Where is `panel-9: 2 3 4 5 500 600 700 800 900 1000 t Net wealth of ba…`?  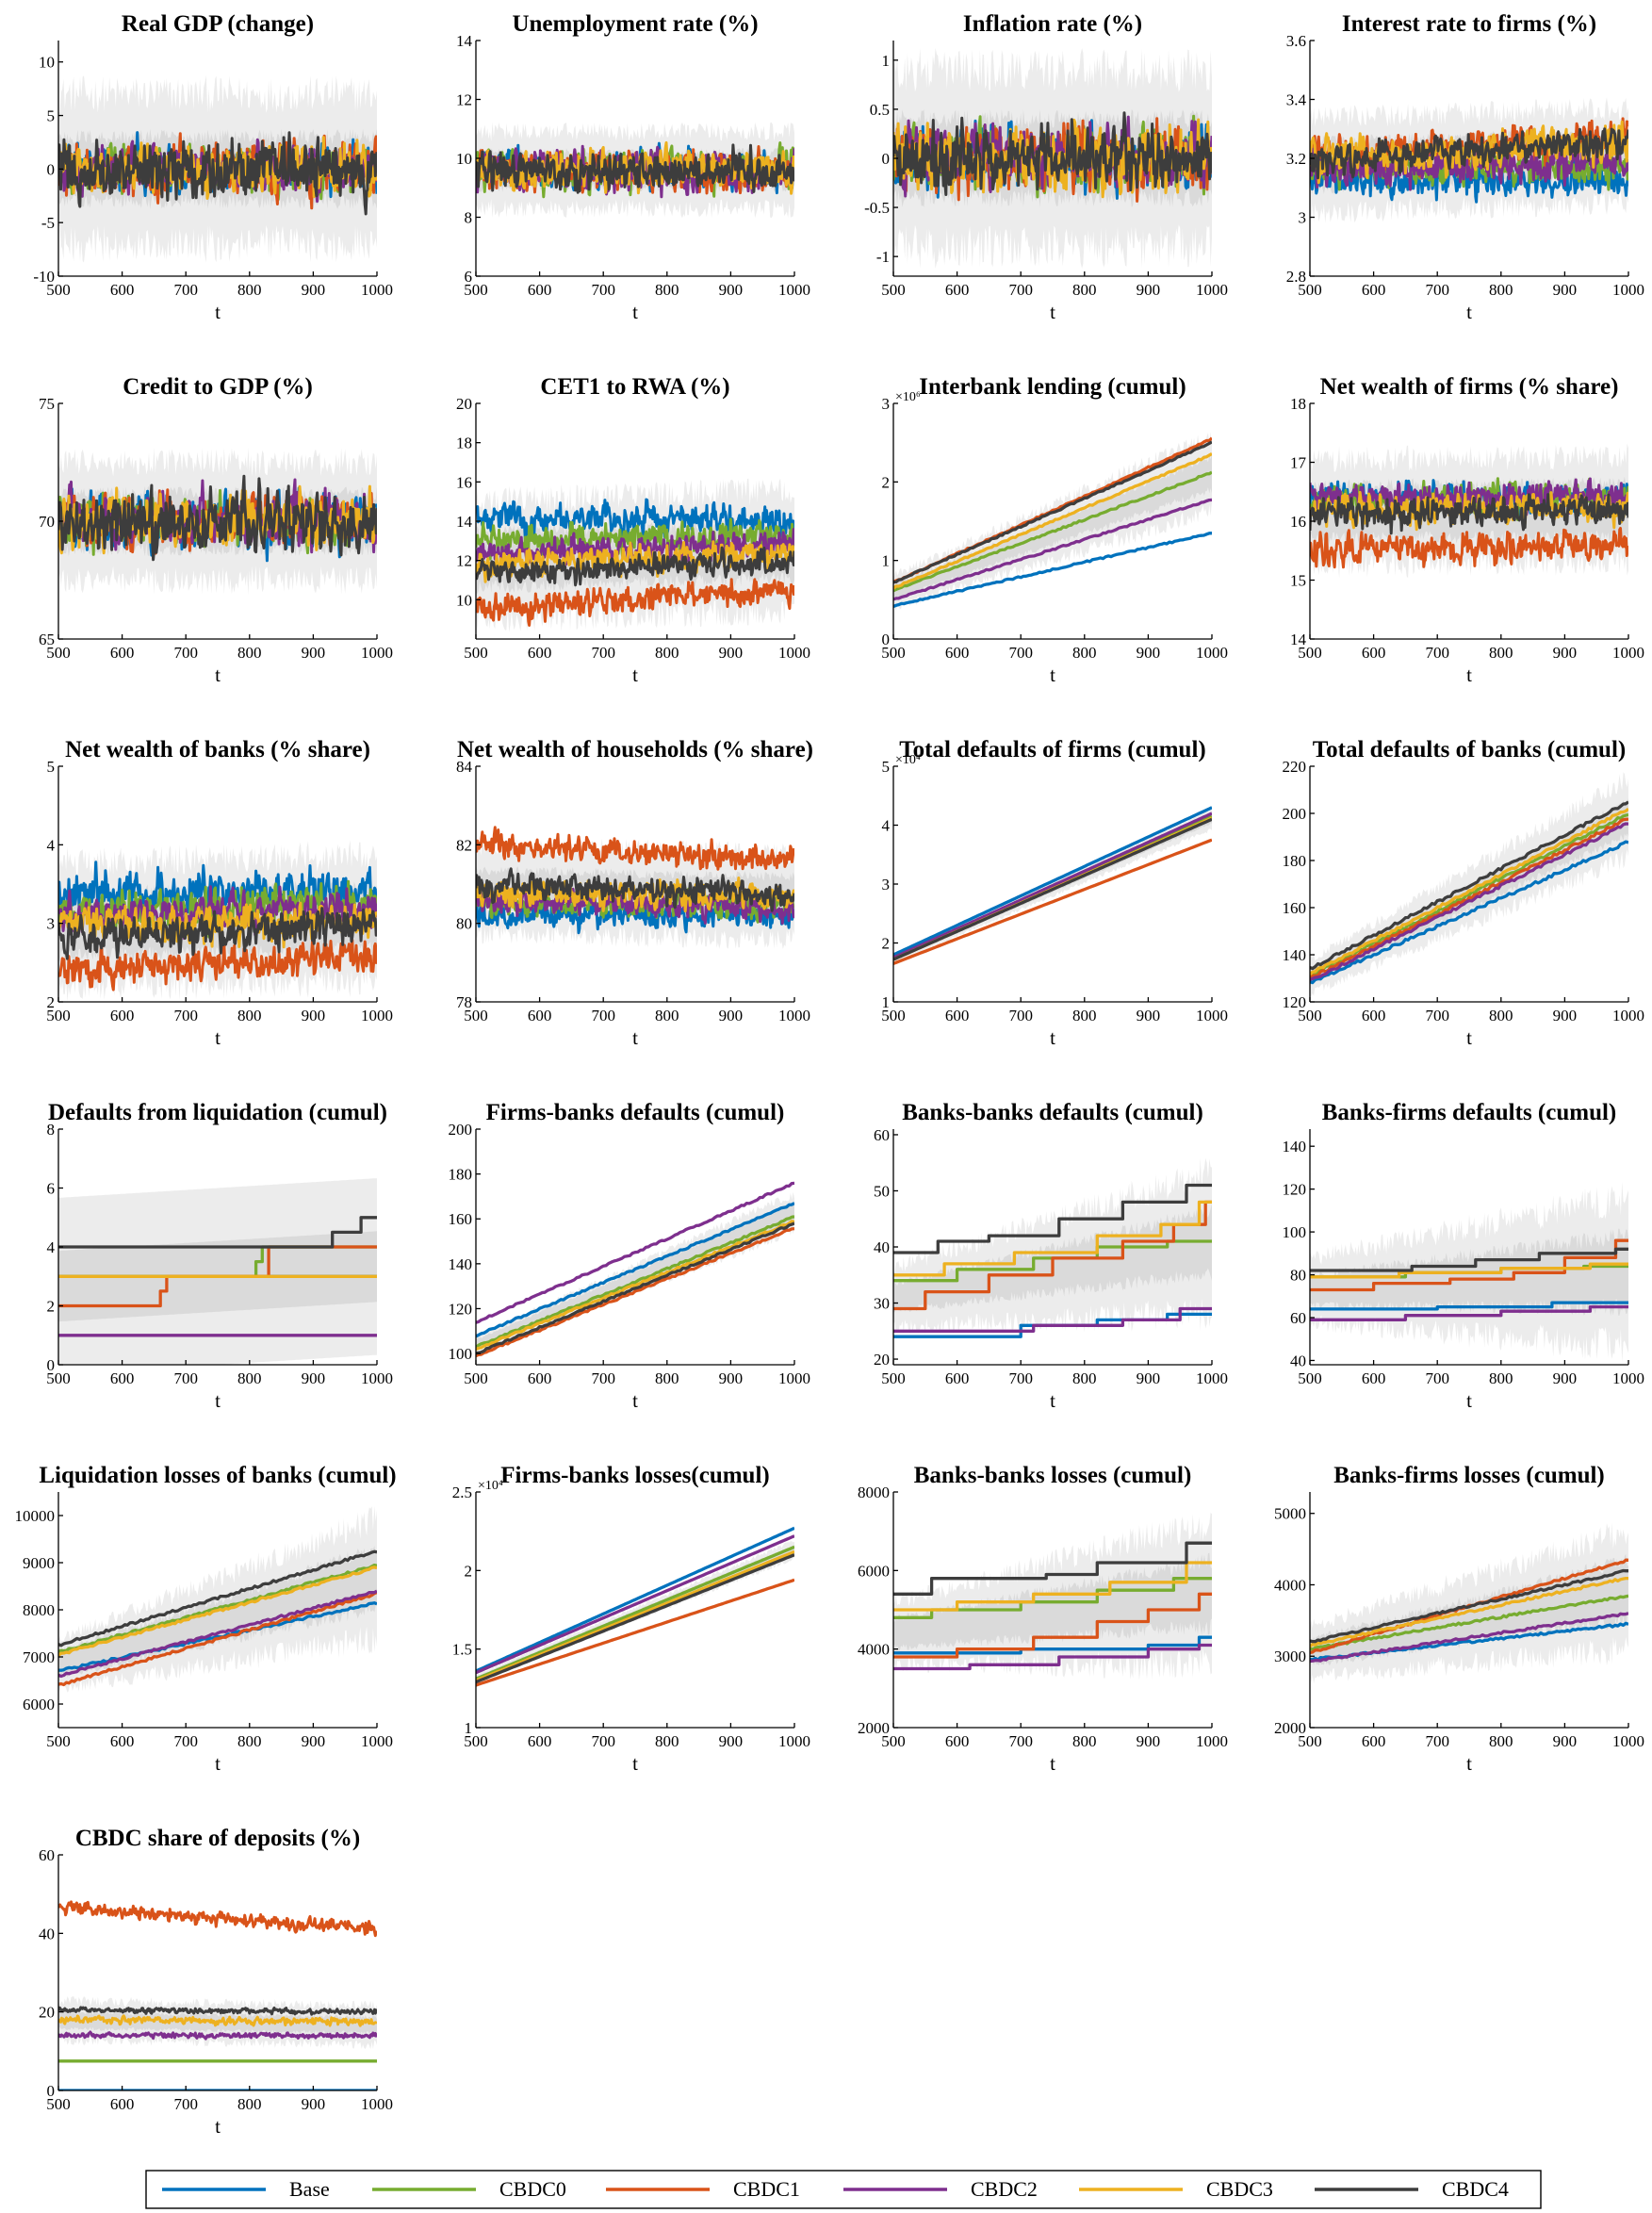
panel-9: 2 3 4 5 500 600 700 800 900 1000 t Net wealth of ba… is located at coordinates (220, 893).